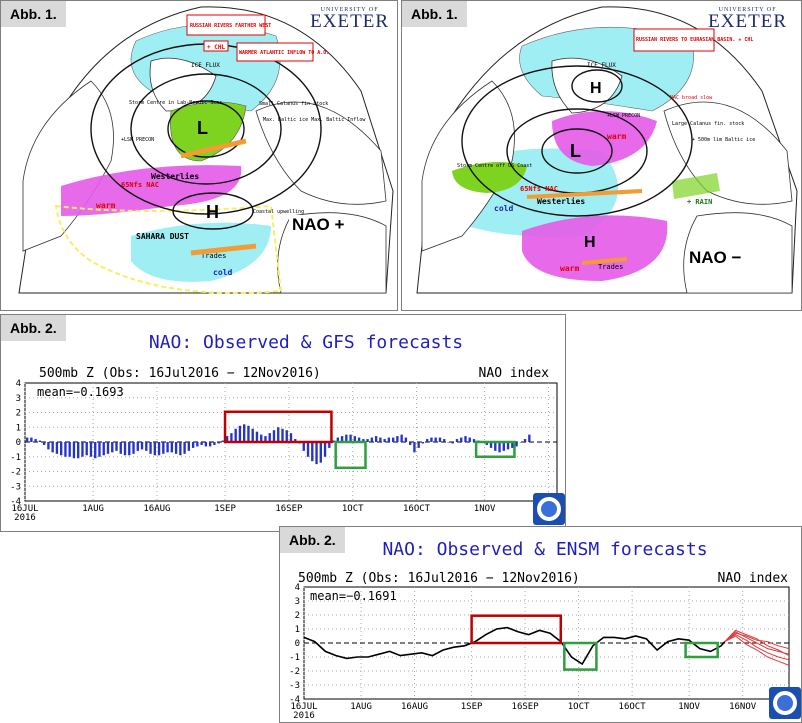  Describe the element at coordinates (24, 509) in the screenshot. I see `x-tick-label: 16JUL` at that location.